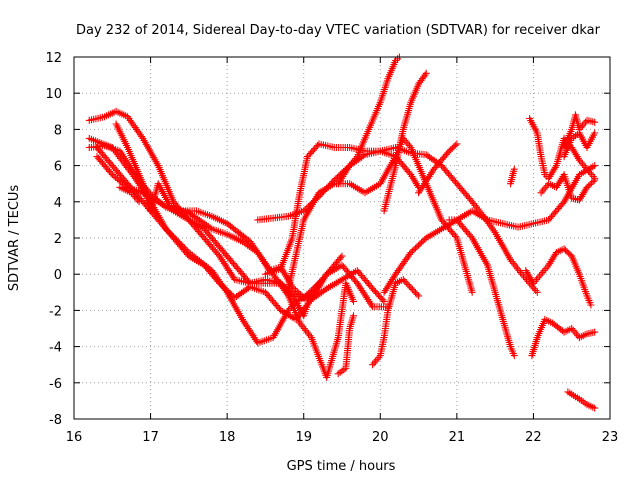  Describe the element at coordinates (58, 130) in the screenshot. I see `y-tick-label: 8` at that location.